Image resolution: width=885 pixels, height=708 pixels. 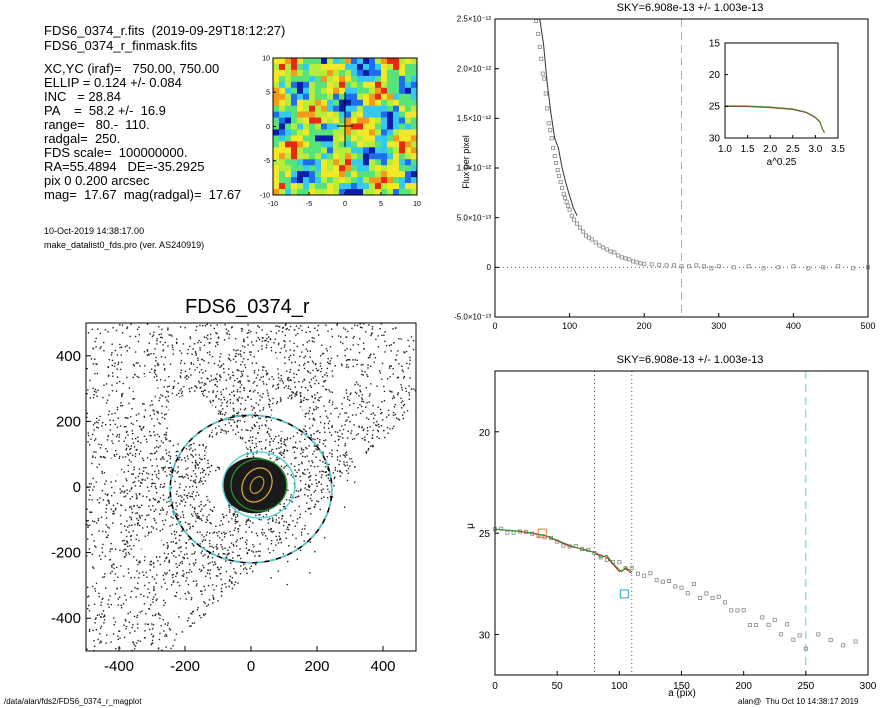 I want to click on y-tick-label: 30, so click(x=485, y=635).